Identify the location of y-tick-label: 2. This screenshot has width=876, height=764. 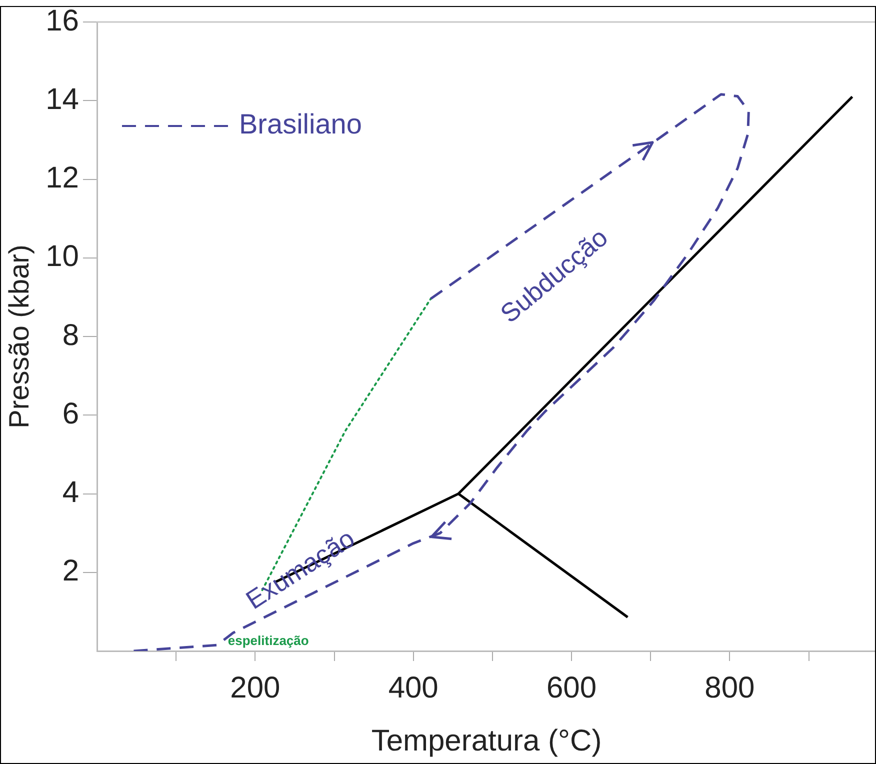
(70, 571).